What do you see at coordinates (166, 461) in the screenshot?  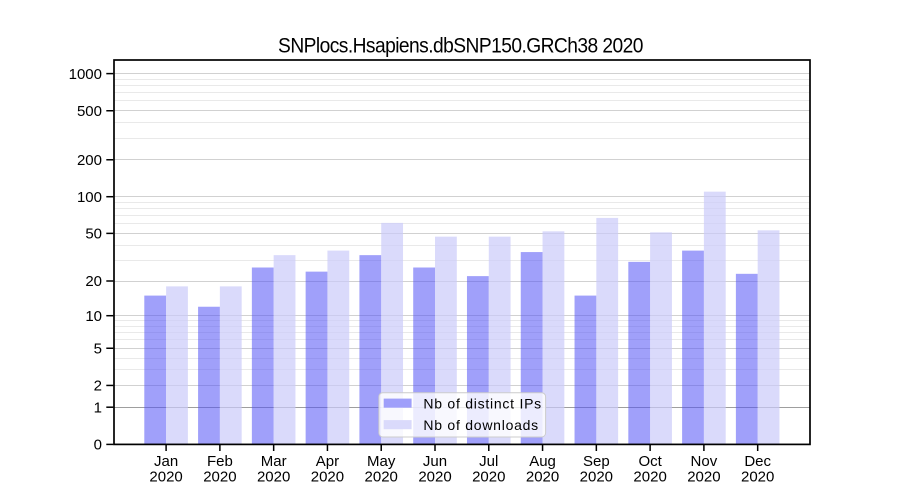 I see `svg-text: Jan` at bounding box center [166, 461].